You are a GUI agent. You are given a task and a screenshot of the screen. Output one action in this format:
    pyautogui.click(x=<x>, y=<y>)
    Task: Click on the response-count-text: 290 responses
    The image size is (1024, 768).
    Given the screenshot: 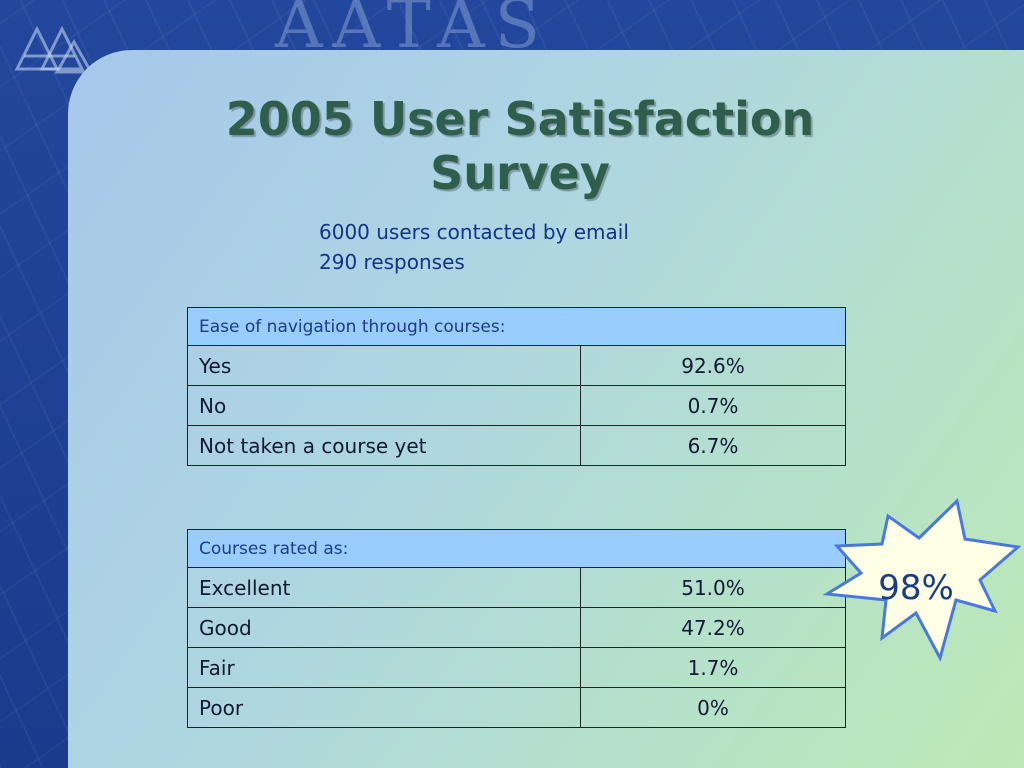 What is the action you would take?
    pyautogui.click(x=392, y=262)
    